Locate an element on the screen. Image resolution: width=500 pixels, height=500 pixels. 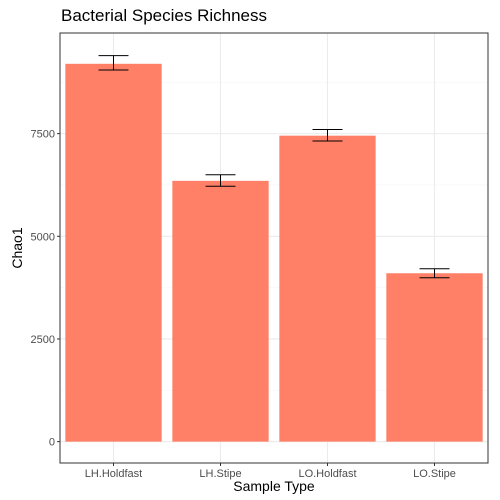
bar-lo-stipe is located at coordinates (434, 357).